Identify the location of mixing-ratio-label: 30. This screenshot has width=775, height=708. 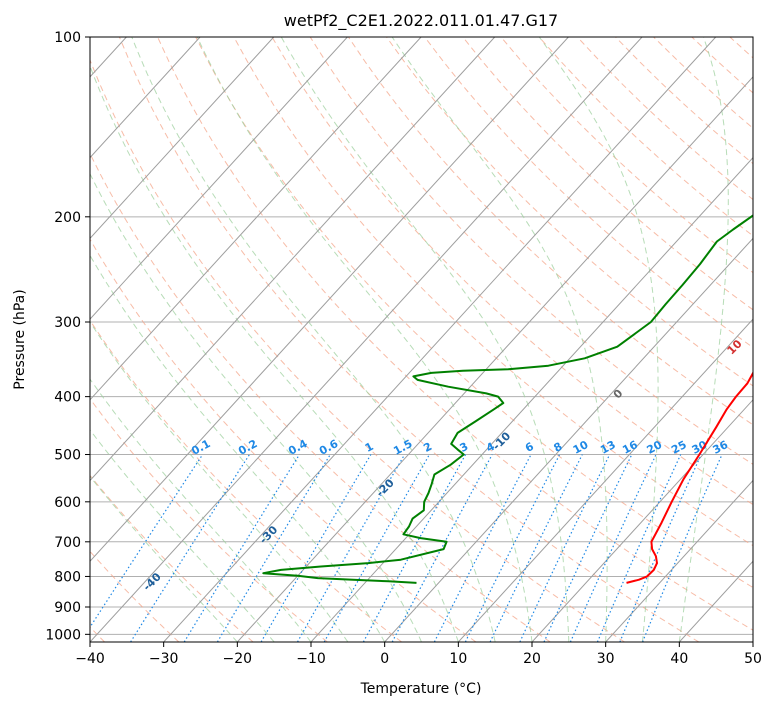
(700, 447).